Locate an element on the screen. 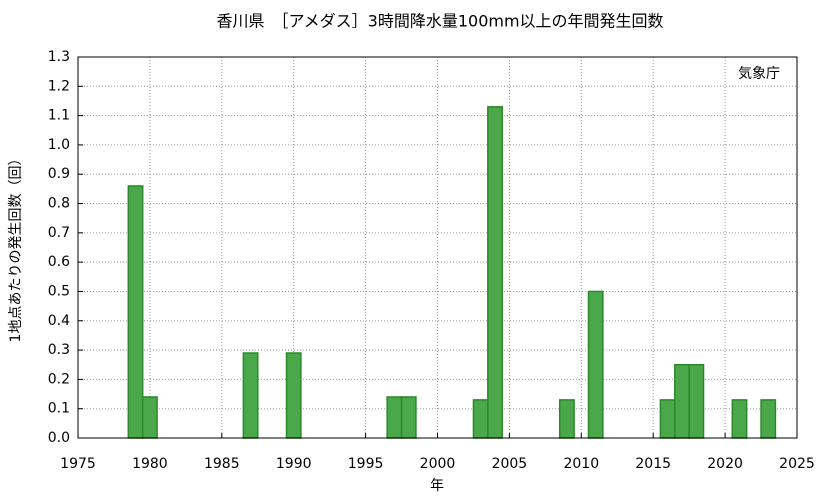 The width and height of the screenshot is (833, 498). y-tick-label: 0.0 is located at coordinates (59, 438).